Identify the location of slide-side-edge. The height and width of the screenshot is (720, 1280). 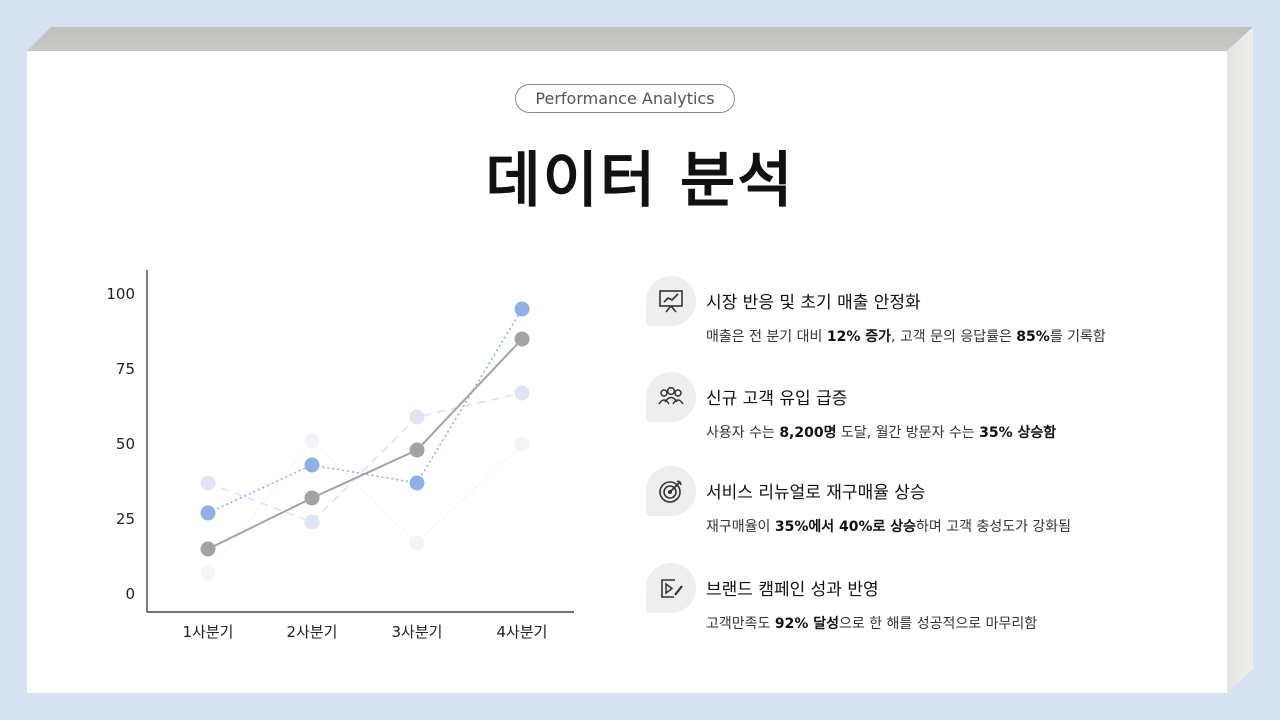
(1240, 360).